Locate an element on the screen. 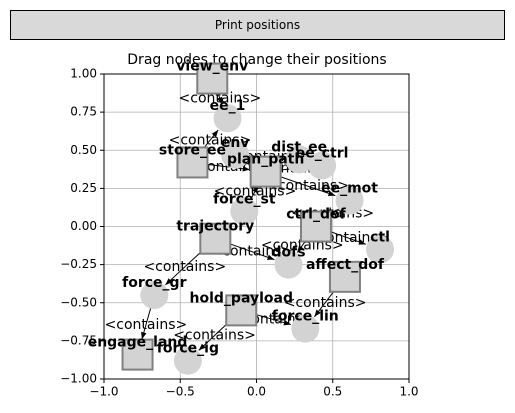 The height and width of the screenshot is (413, 515). node-label: view_env is located at coordinates (212, 67).